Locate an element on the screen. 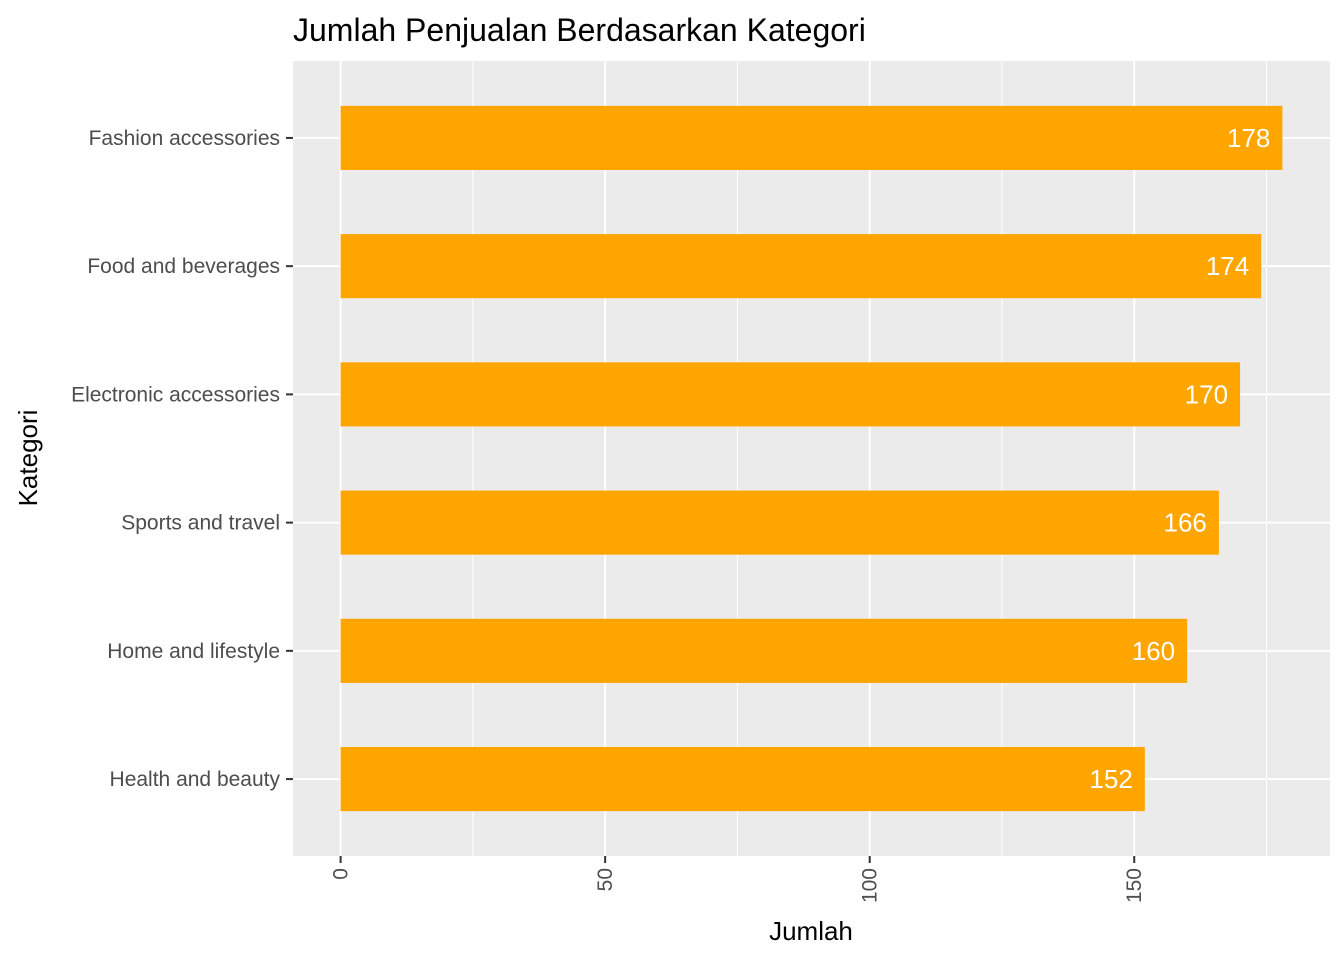  x-axis: 0 50 100 150 is located at coordinates (738, 879).